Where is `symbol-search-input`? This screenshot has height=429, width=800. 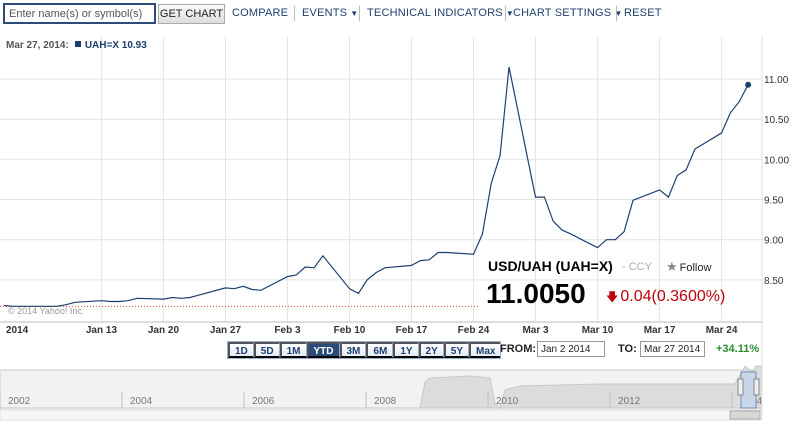
symbol-search-input is located at coordinates (79, 13).